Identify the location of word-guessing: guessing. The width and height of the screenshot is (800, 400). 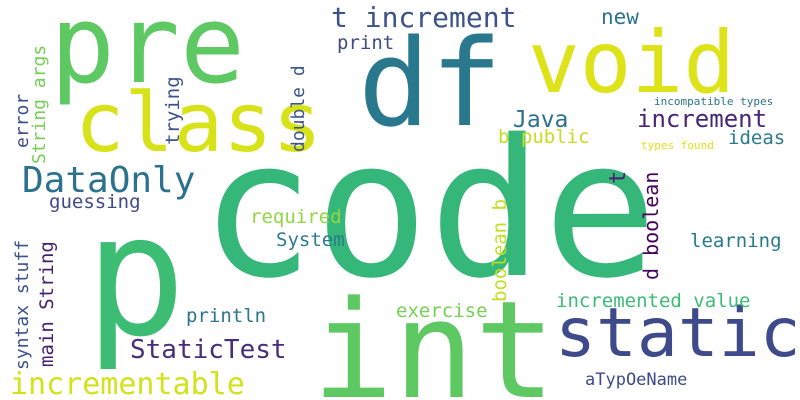
(95, 202).